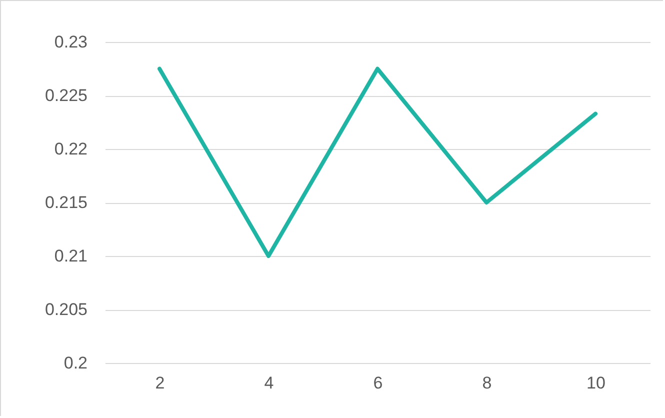 The width and height of the screenshot is (665, 418). Describe the element at coordinates (596, 383) in the screenshot. I see `x-tick-label: 10` at that location.